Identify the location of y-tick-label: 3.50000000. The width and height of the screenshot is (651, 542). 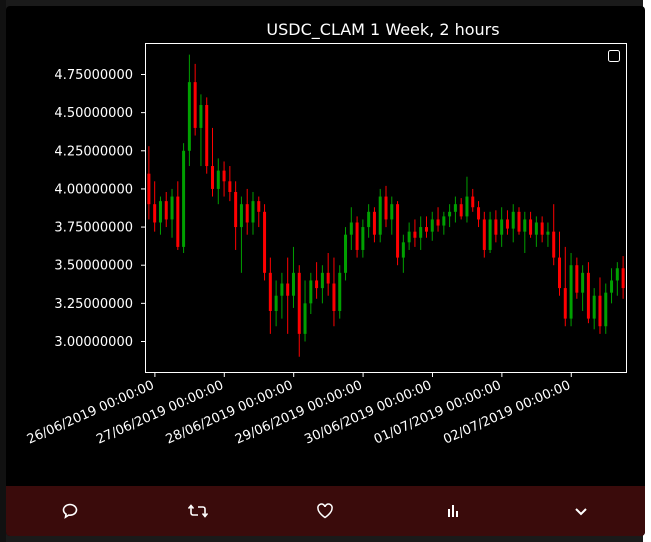
(93, 266).